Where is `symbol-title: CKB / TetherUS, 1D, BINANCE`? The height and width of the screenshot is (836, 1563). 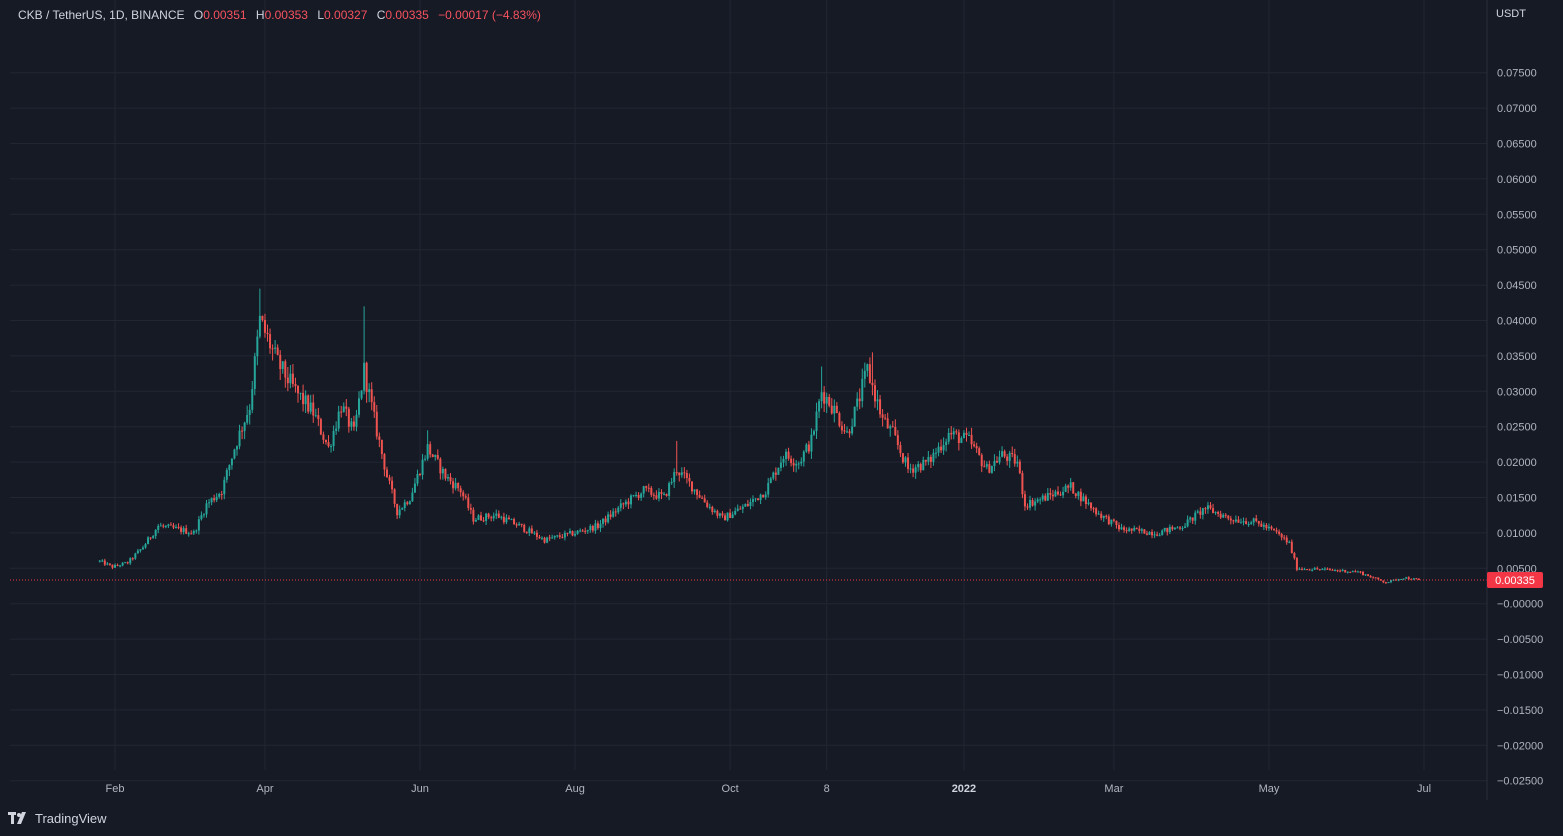 symbol-title: CKB / TetherUS, 1D, BINANCE is located at coordinates (101, 15).